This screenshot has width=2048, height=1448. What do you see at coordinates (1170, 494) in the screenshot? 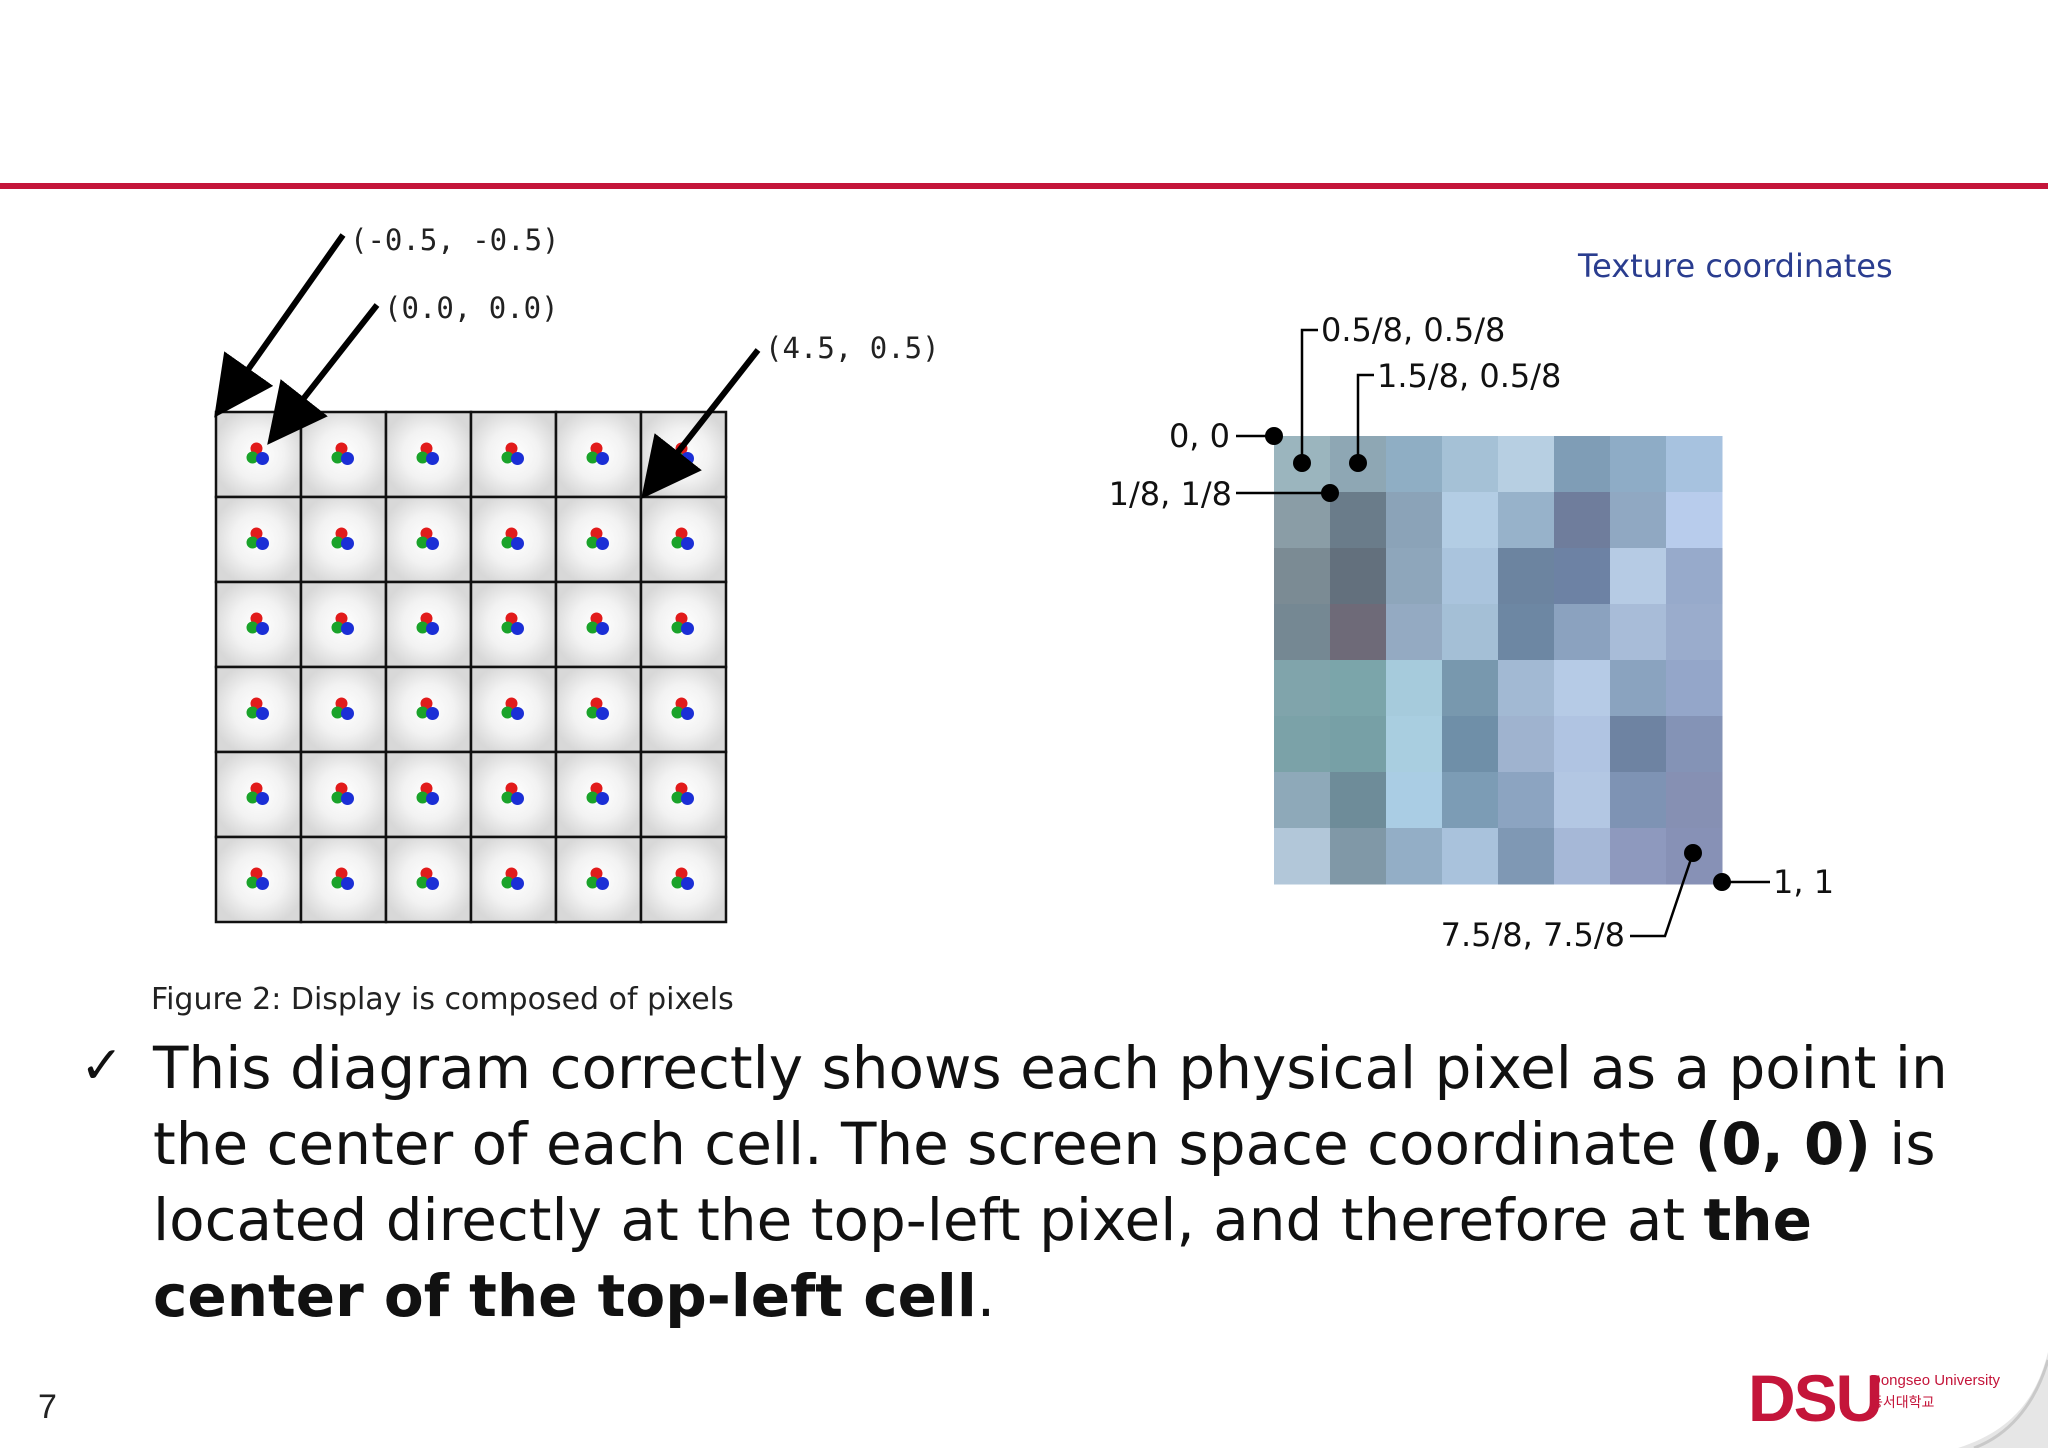
I see `tex-label-eighth: 1/8, 1/8` at bounding box center [1170, 494].